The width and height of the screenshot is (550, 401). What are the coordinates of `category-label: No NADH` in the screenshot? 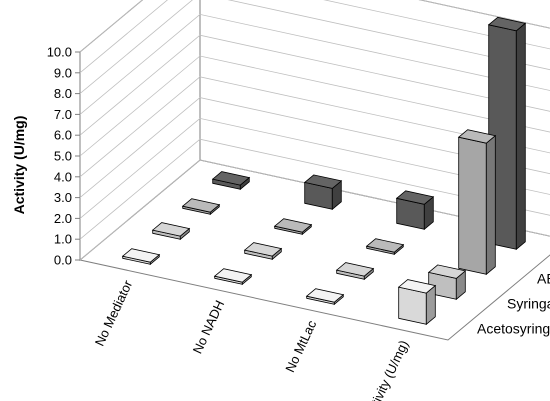 It's located at (209, 327).